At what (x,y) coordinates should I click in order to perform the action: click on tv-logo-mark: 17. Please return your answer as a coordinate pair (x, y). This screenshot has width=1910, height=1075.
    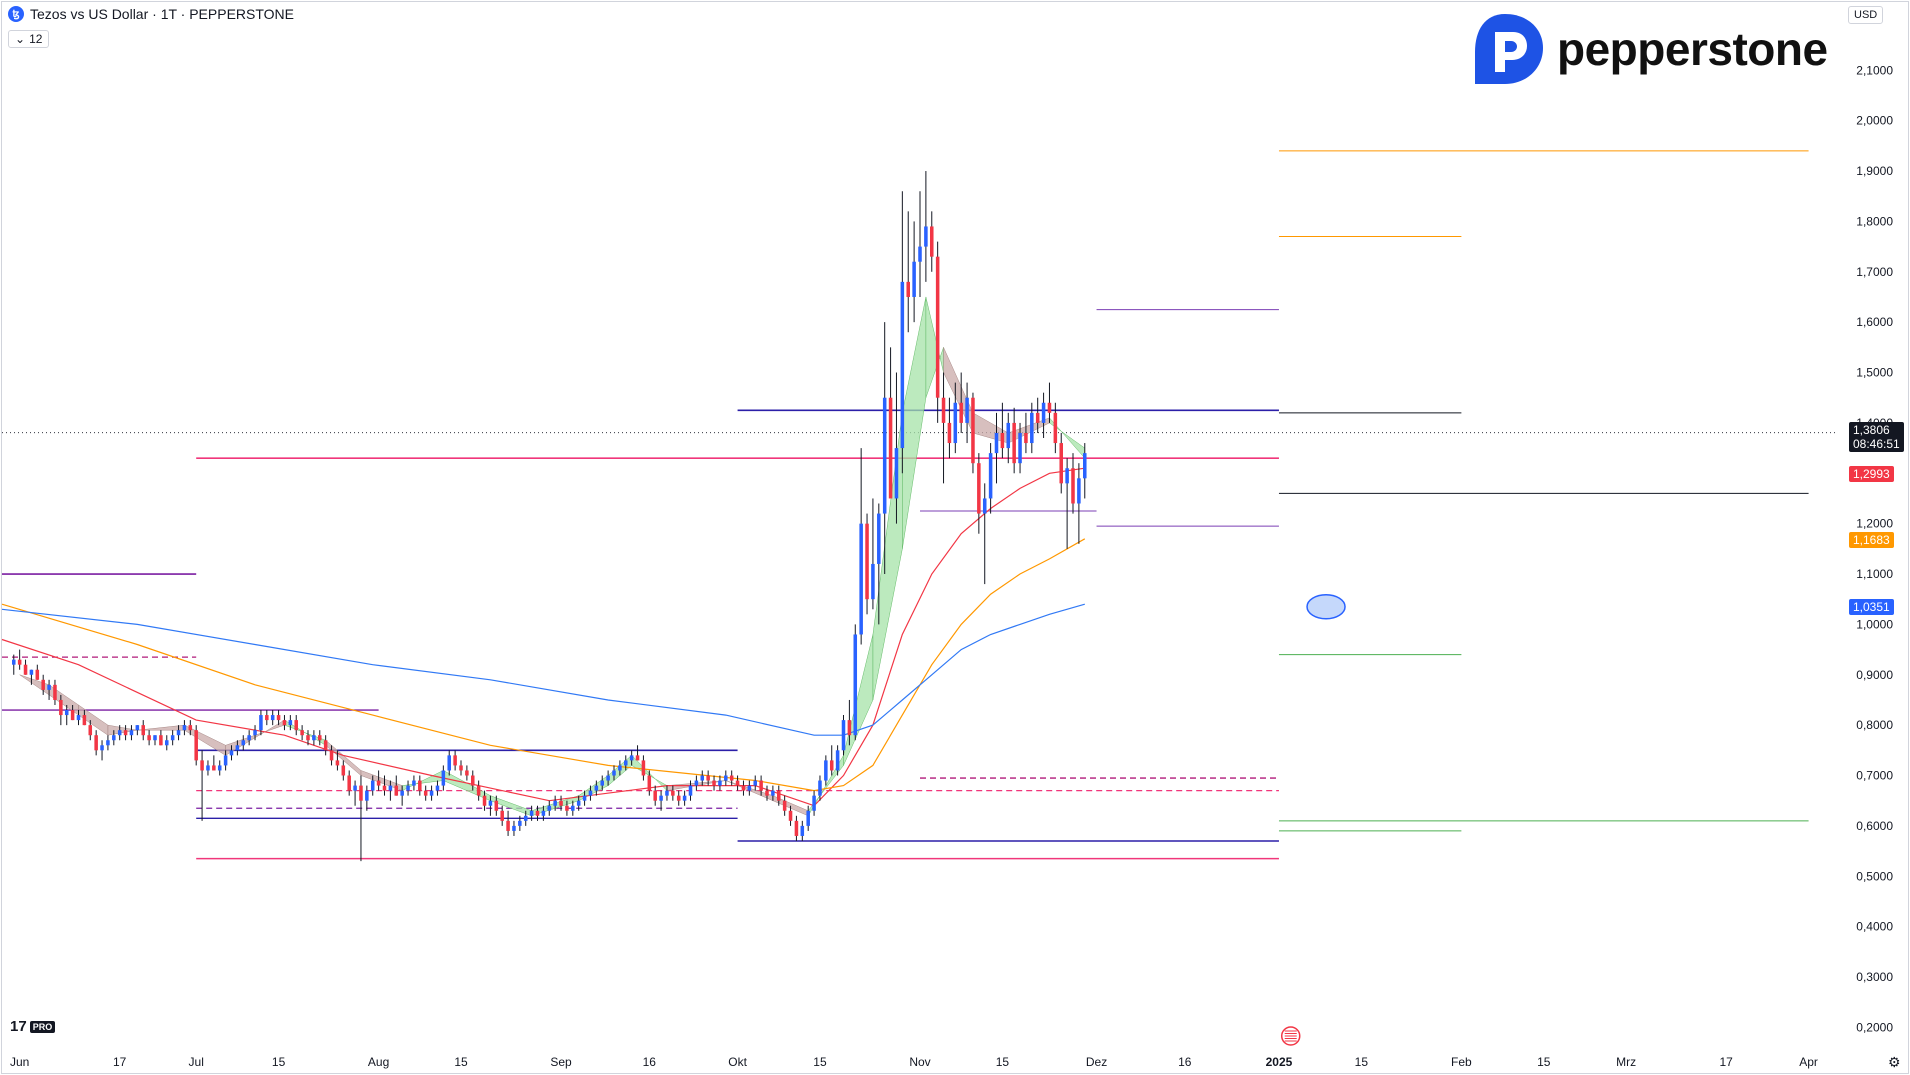
    Looking at the image, I should click on (18, 1026).